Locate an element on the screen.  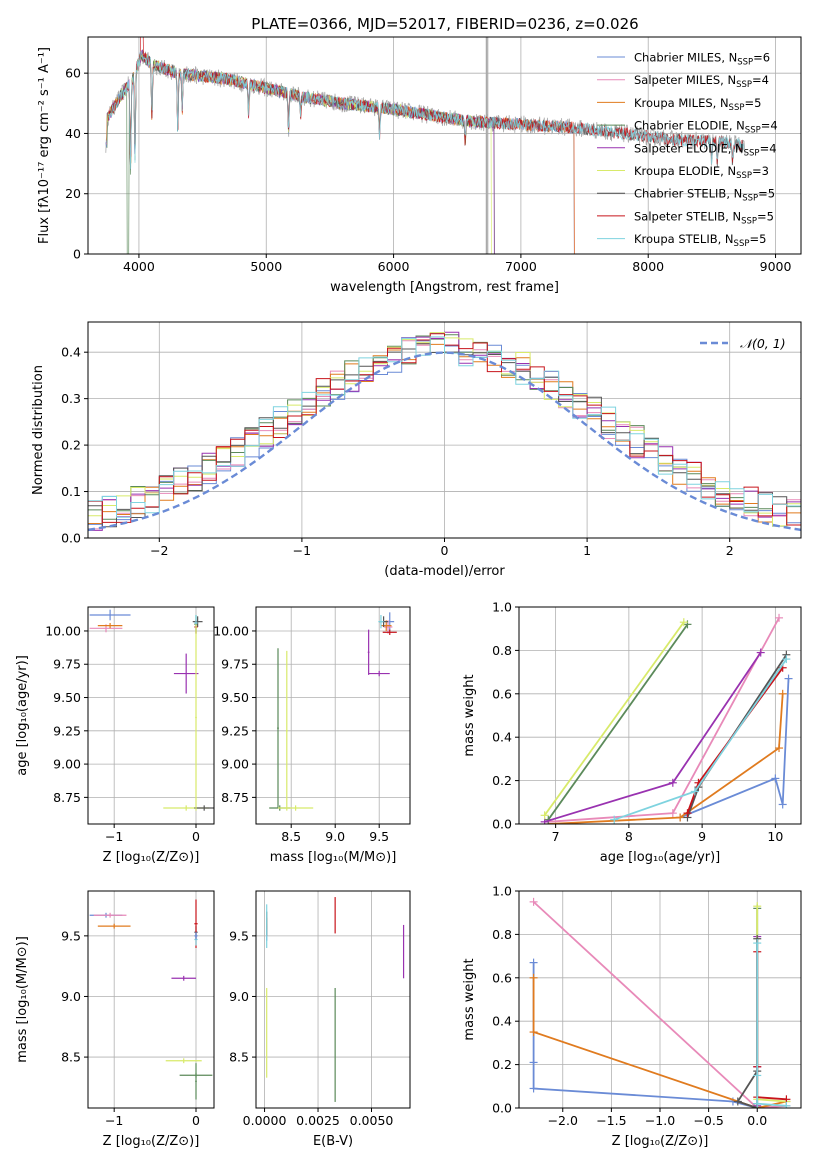
y-tick-label: 0.4 is located at coordinates (502, 737).